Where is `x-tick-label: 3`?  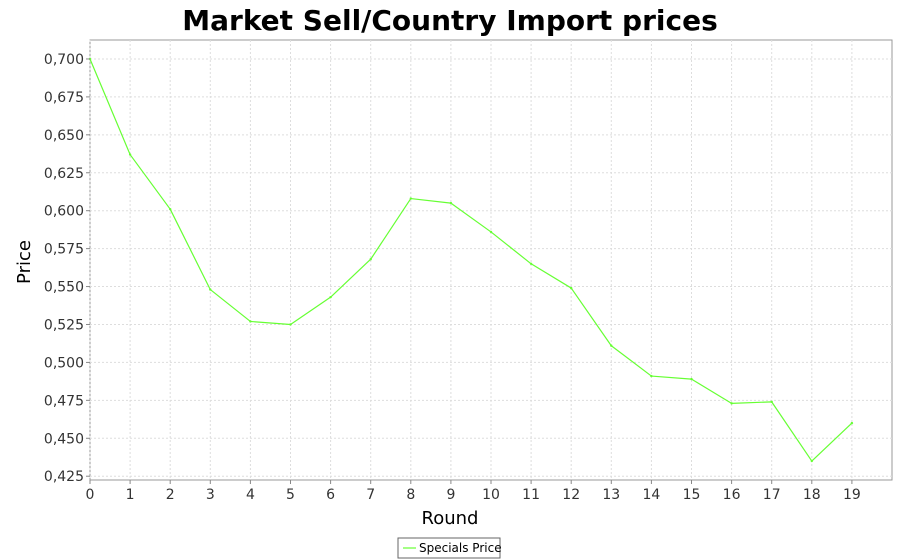 x-tick-label: 3 is located at coordinates (210, 495).